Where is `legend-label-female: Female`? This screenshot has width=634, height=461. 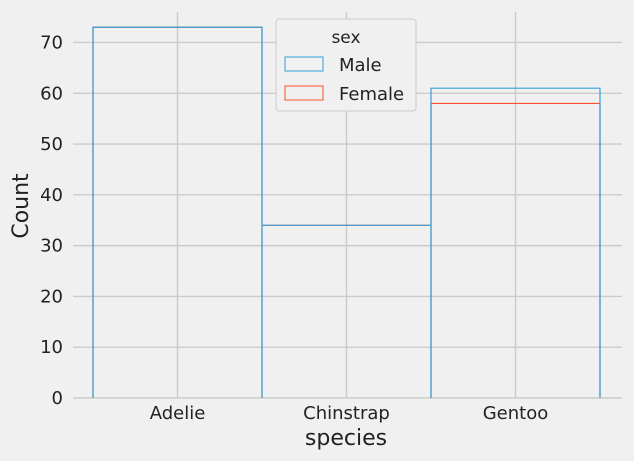 legend-label-female: Female is located at coordinates (371, 94).